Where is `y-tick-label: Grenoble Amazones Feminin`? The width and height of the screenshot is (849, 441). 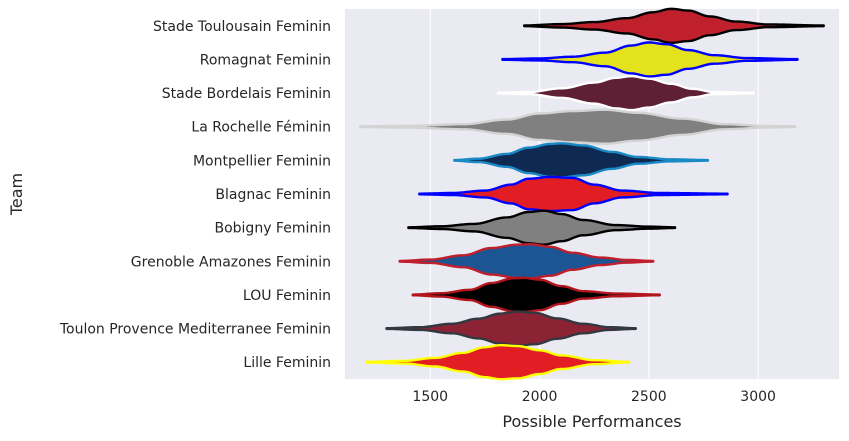
y-tick-label: Grenoble Amazones Feminin is located at coordinates (231, 262).